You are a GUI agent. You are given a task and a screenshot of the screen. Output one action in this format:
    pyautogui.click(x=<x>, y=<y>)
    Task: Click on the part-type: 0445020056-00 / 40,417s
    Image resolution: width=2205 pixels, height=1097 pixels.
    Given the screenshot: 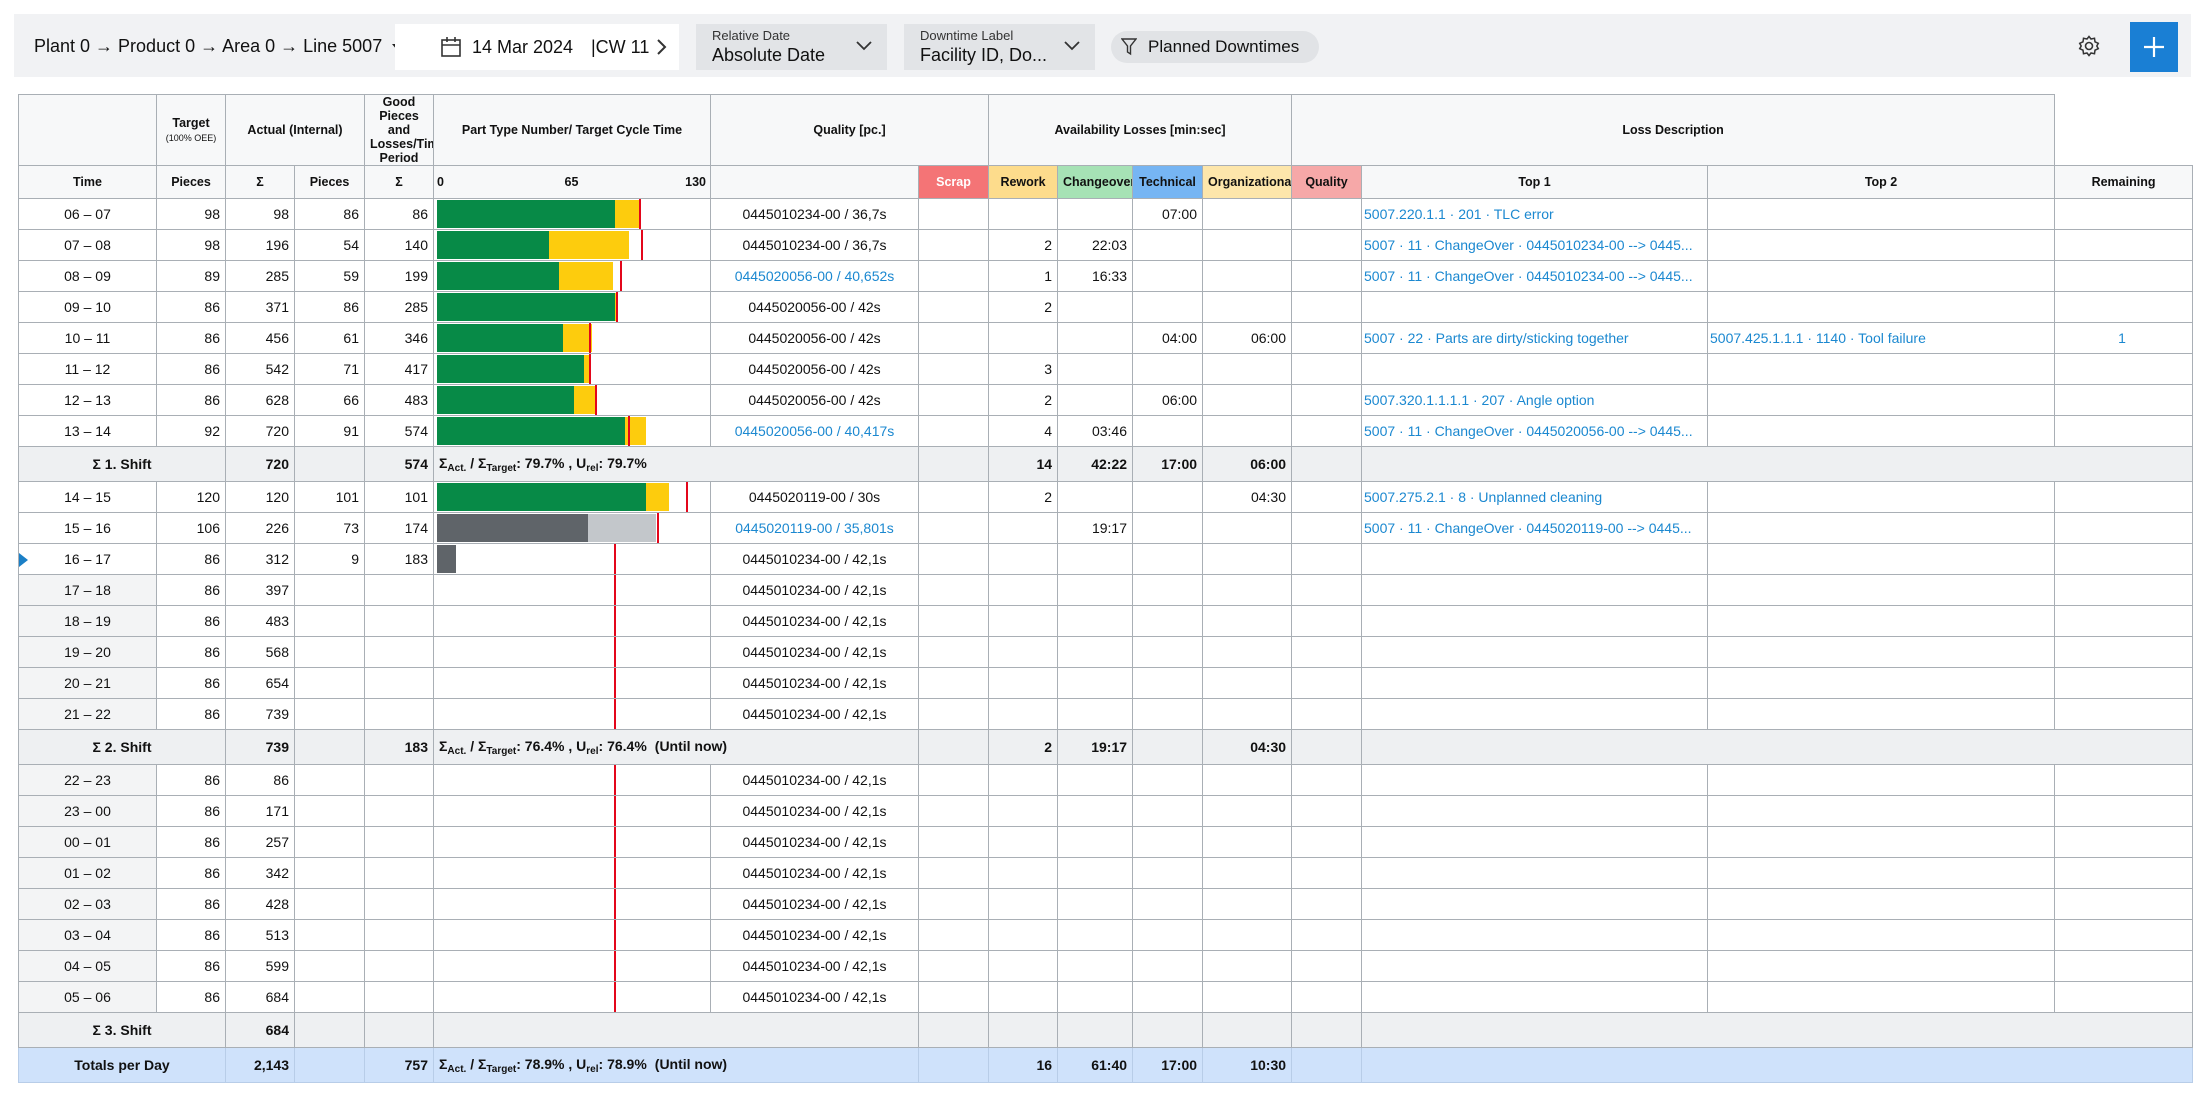 What is the action you would take?
    pyautogui.click(x=814, y=431)
    